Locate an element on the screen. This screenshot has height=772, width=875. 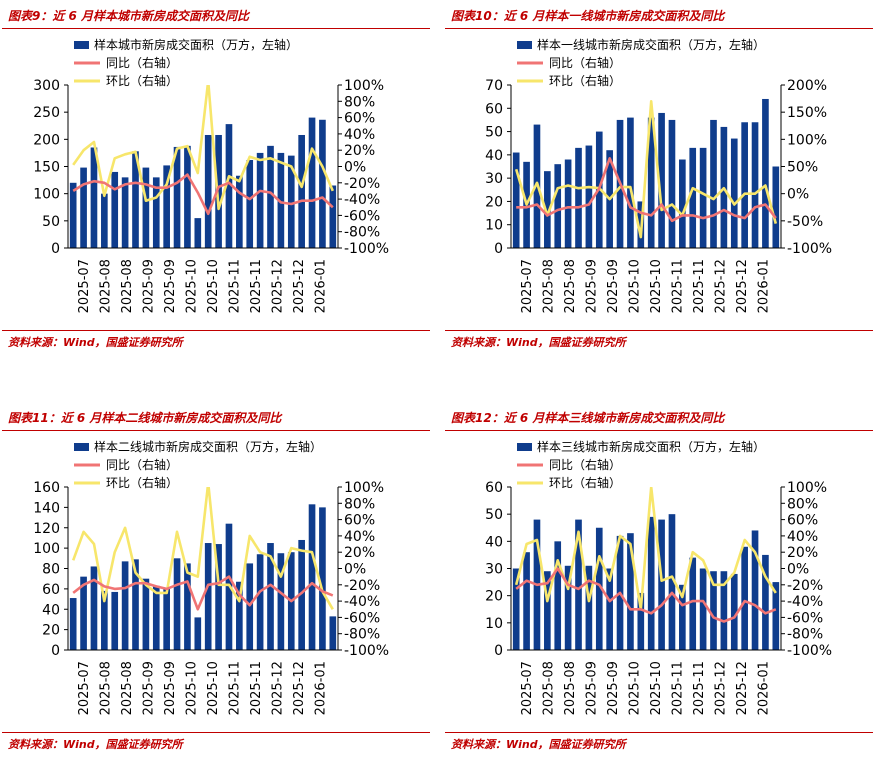
source-rule is located at coordinates (659, 732).